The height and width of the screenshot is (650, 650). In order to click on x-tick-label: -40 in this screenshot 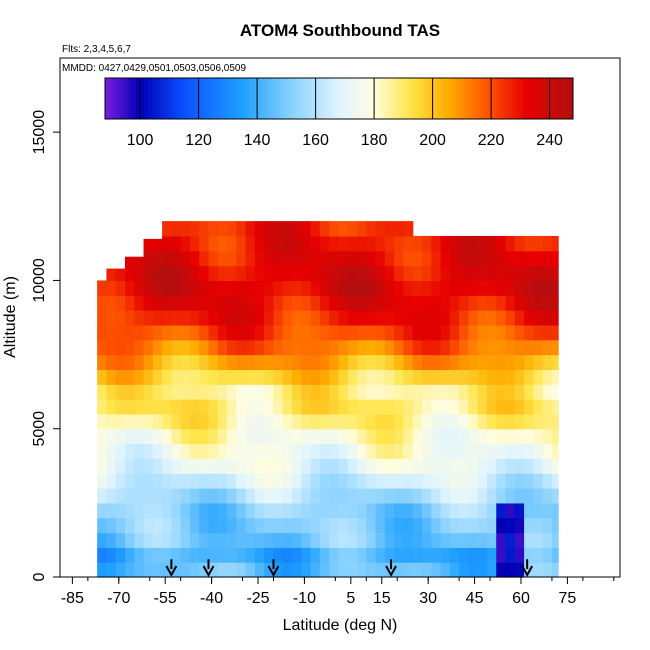, I will do `click(211, 598)`.